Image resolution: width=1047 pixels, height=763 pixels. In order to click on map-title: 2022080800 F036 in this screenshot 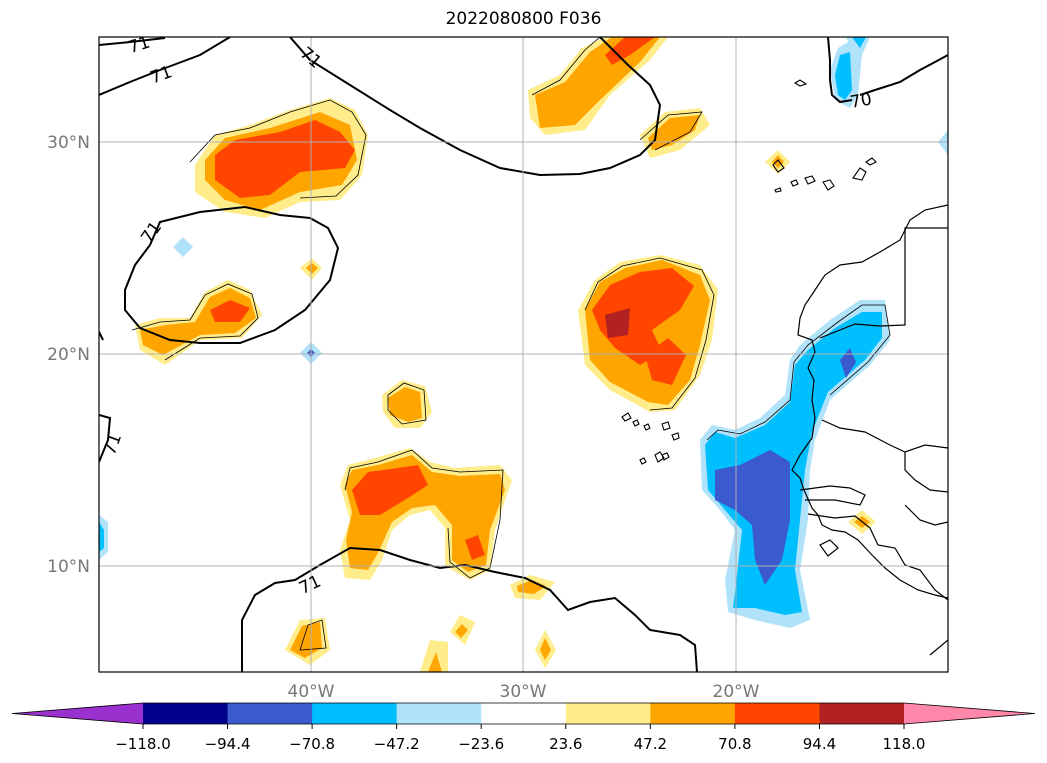, I will do `click(523, 19)`.